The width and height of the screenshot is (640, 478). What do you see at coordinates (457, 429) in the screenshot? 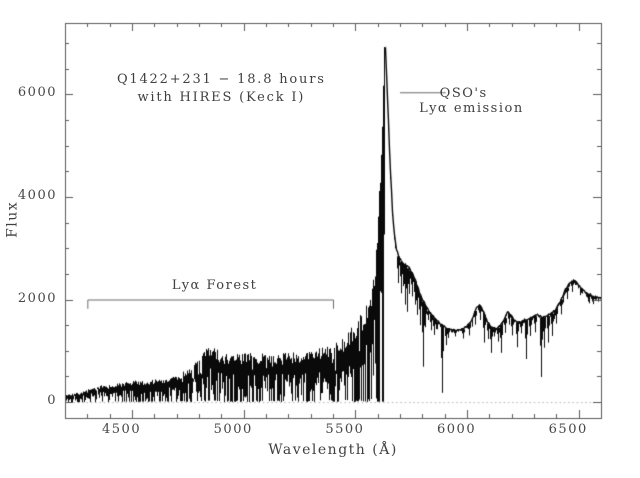
I see `x-tick-label: 6000` at bounding box center [457, 429].